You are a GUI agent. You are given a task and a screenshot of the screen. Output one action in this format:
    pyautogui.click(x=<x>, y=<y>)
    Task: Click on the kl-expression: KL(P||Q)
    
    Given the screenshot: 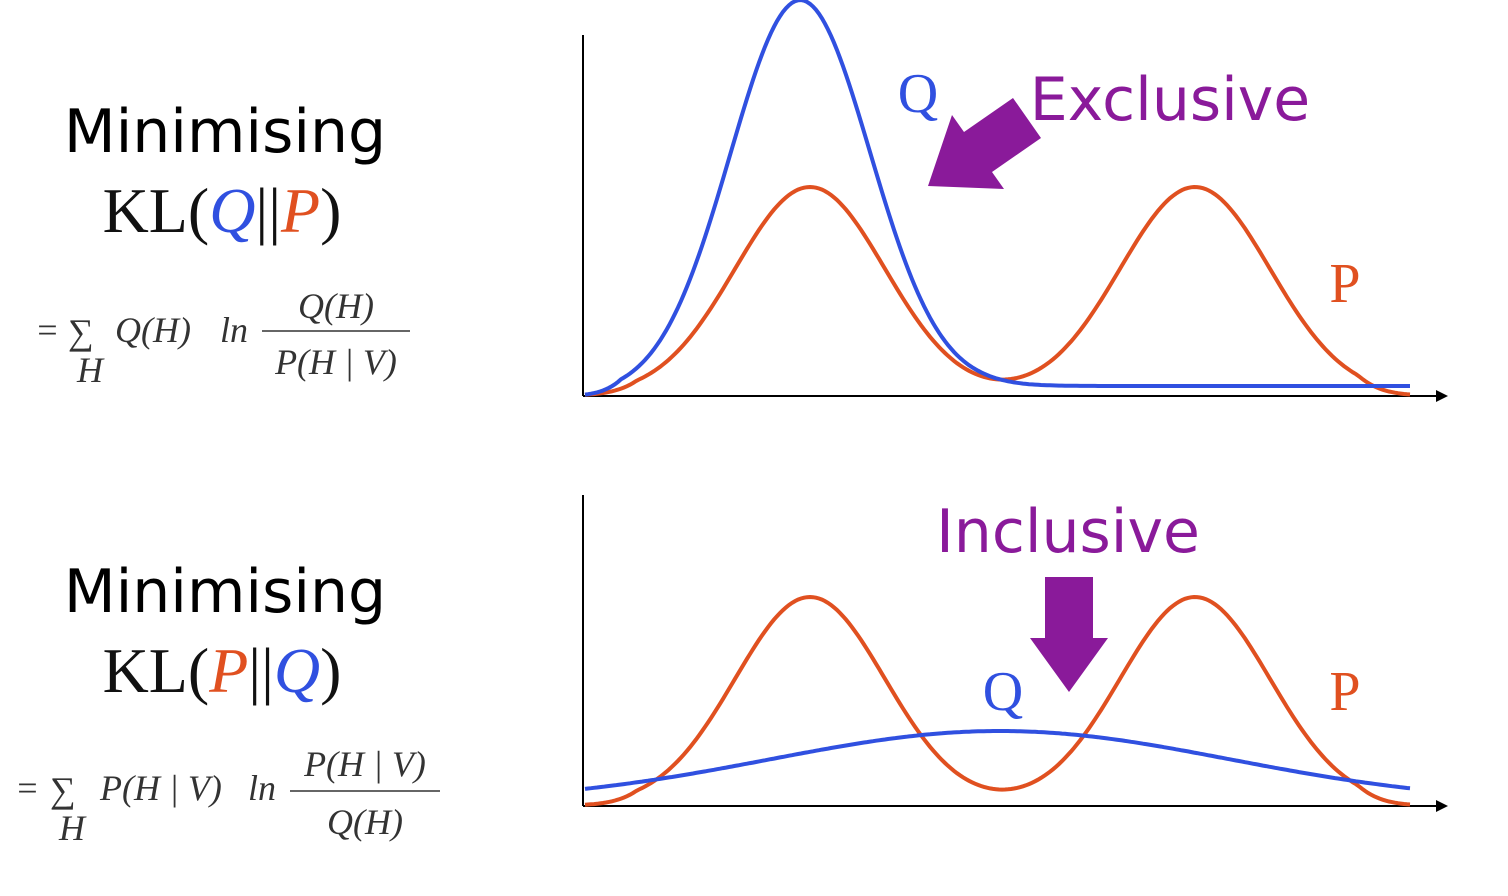 What is the action you would take?
    pyautogui.click(x=222, y=670)
    